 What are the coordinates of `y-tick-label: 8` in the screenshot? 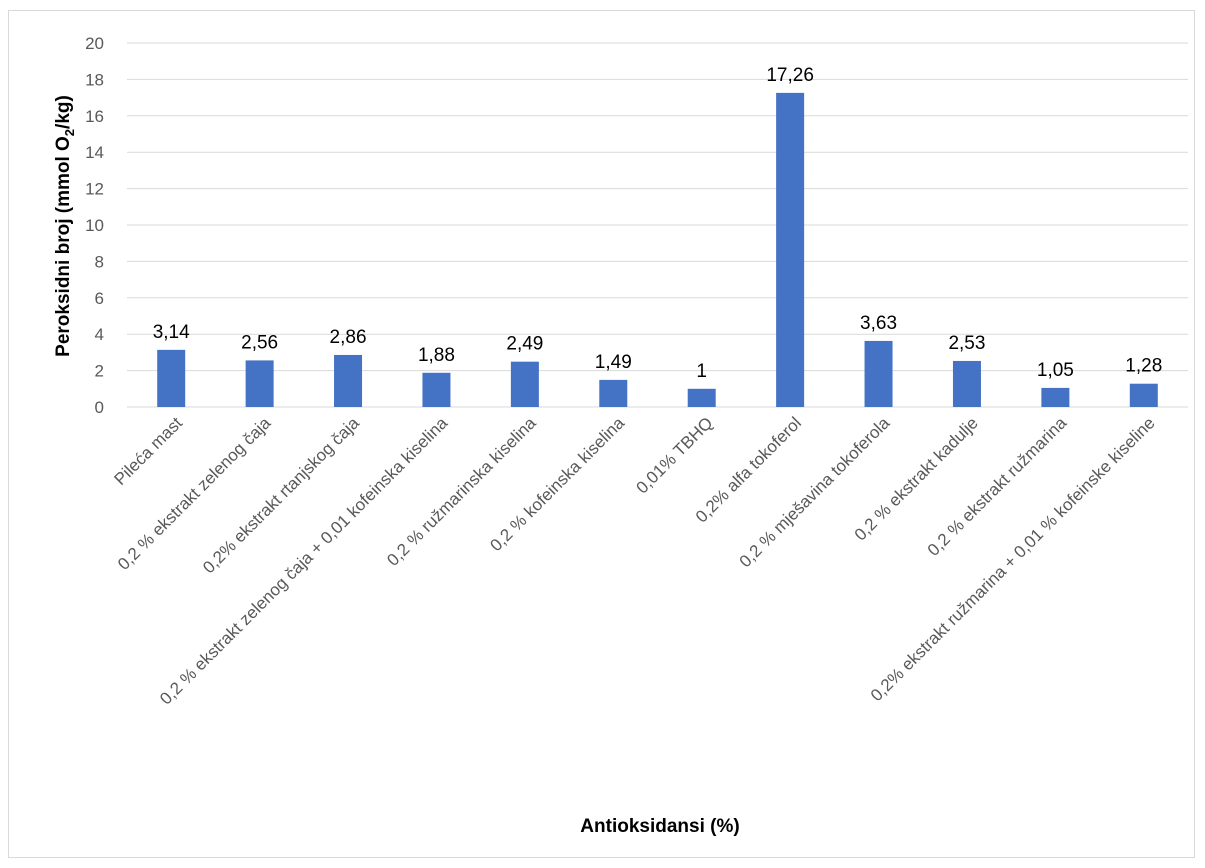 It's located at (99, 261).